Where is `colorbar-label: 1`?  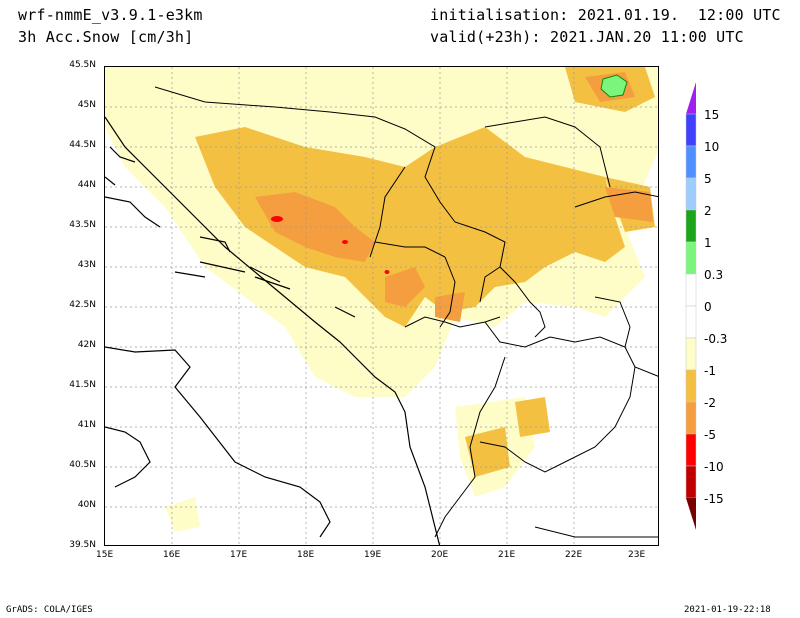 colorbar-label: 1 is located at coordinates (708, 243).